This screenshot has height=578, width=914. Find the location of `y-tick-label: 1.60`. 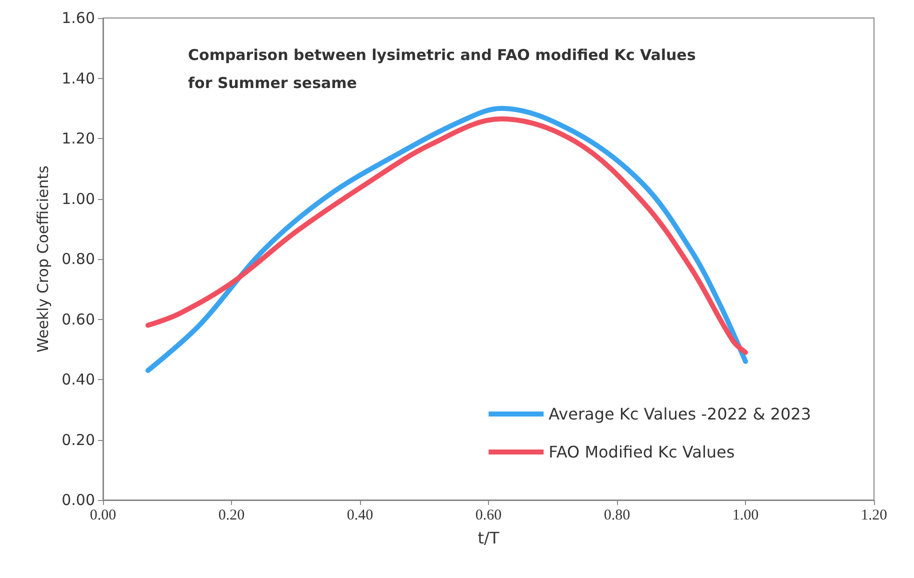

y-tick-label: 1.60 is located at coordinates (78, 18).